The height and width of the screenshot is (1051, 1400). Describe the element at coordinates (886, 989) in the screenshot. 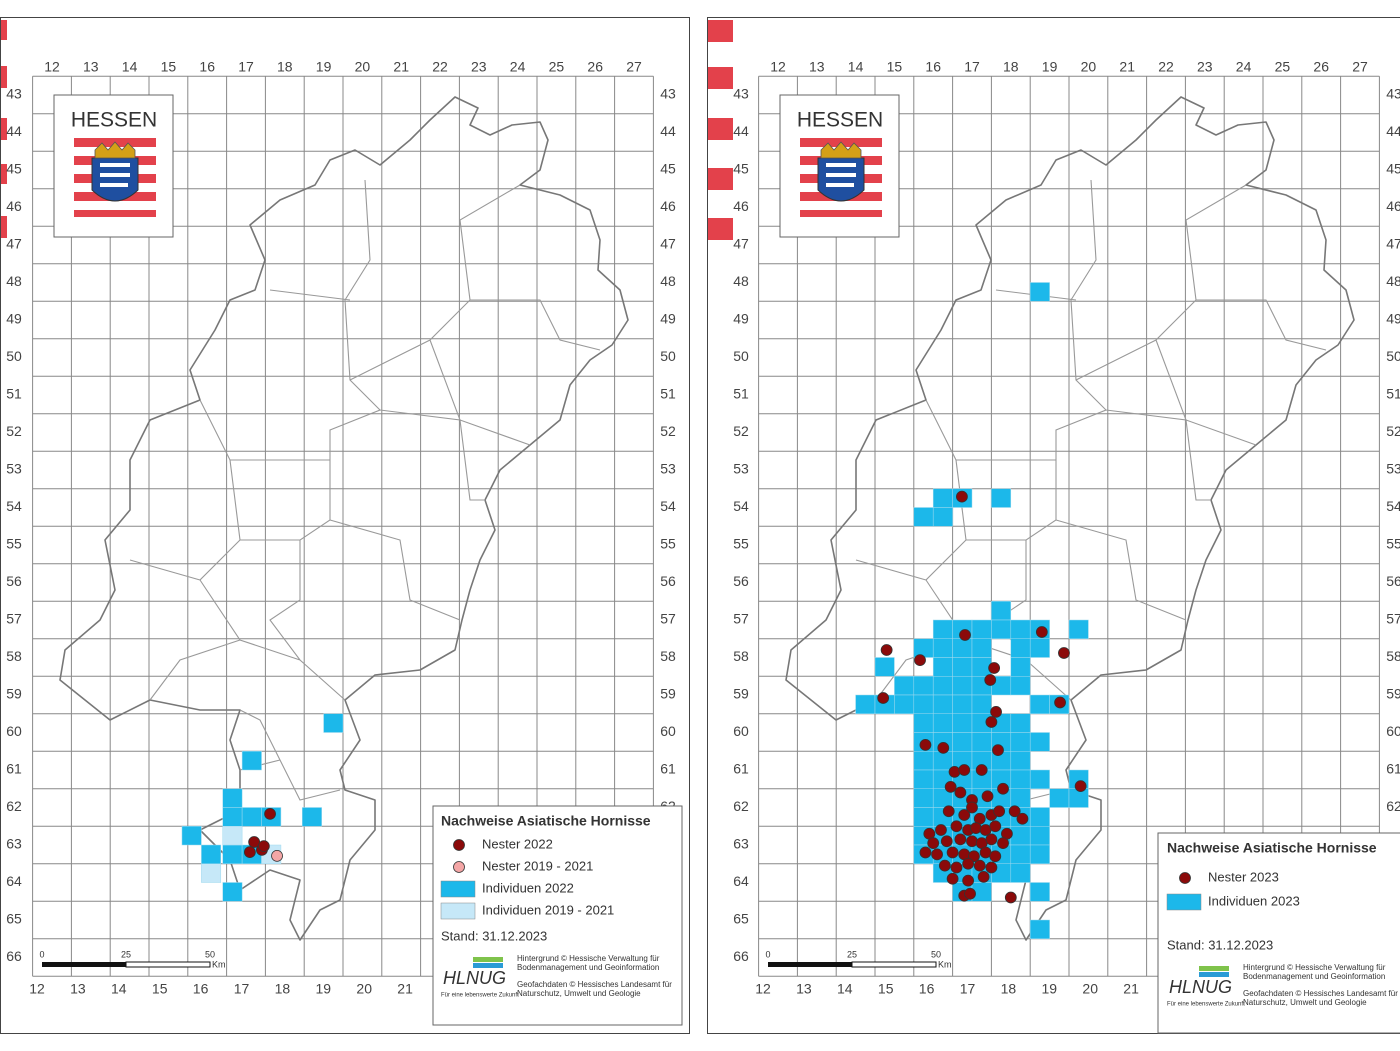

I see `bottom-label: 15` at that location.